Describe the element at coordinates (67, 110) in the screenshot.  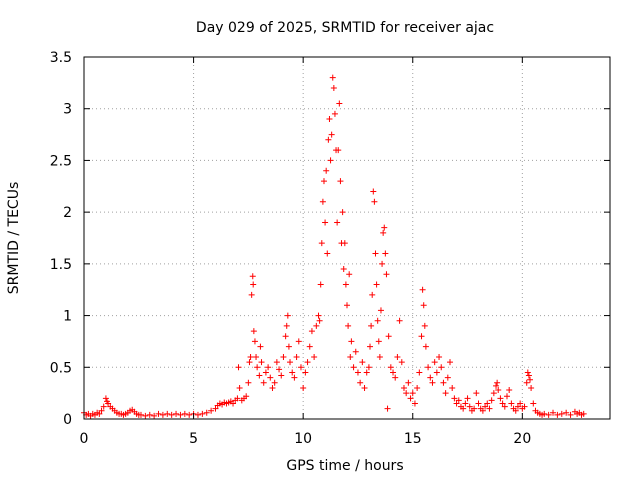
I see `y-tick-label: 3` at that location.